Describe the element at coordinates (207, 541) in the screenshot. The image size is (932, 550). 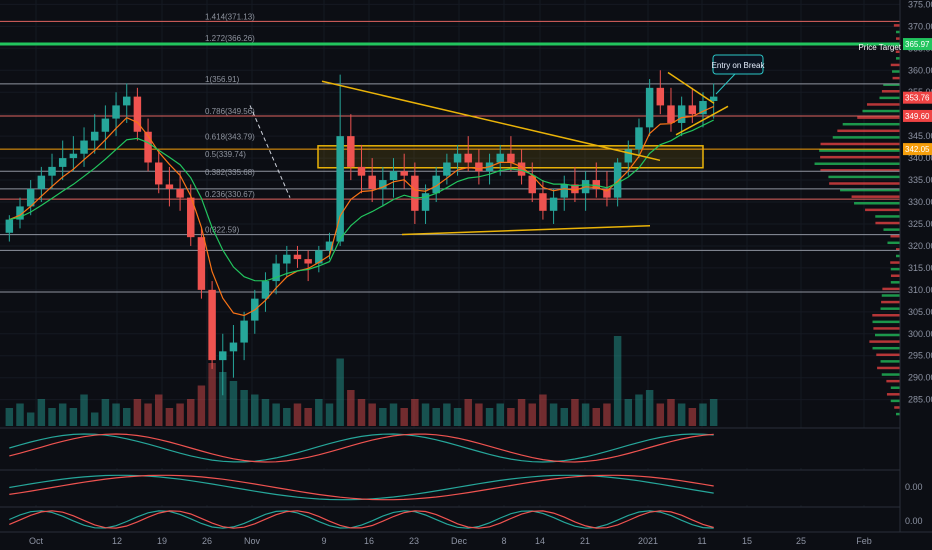
I see `time-tick-label: 26` at that location.